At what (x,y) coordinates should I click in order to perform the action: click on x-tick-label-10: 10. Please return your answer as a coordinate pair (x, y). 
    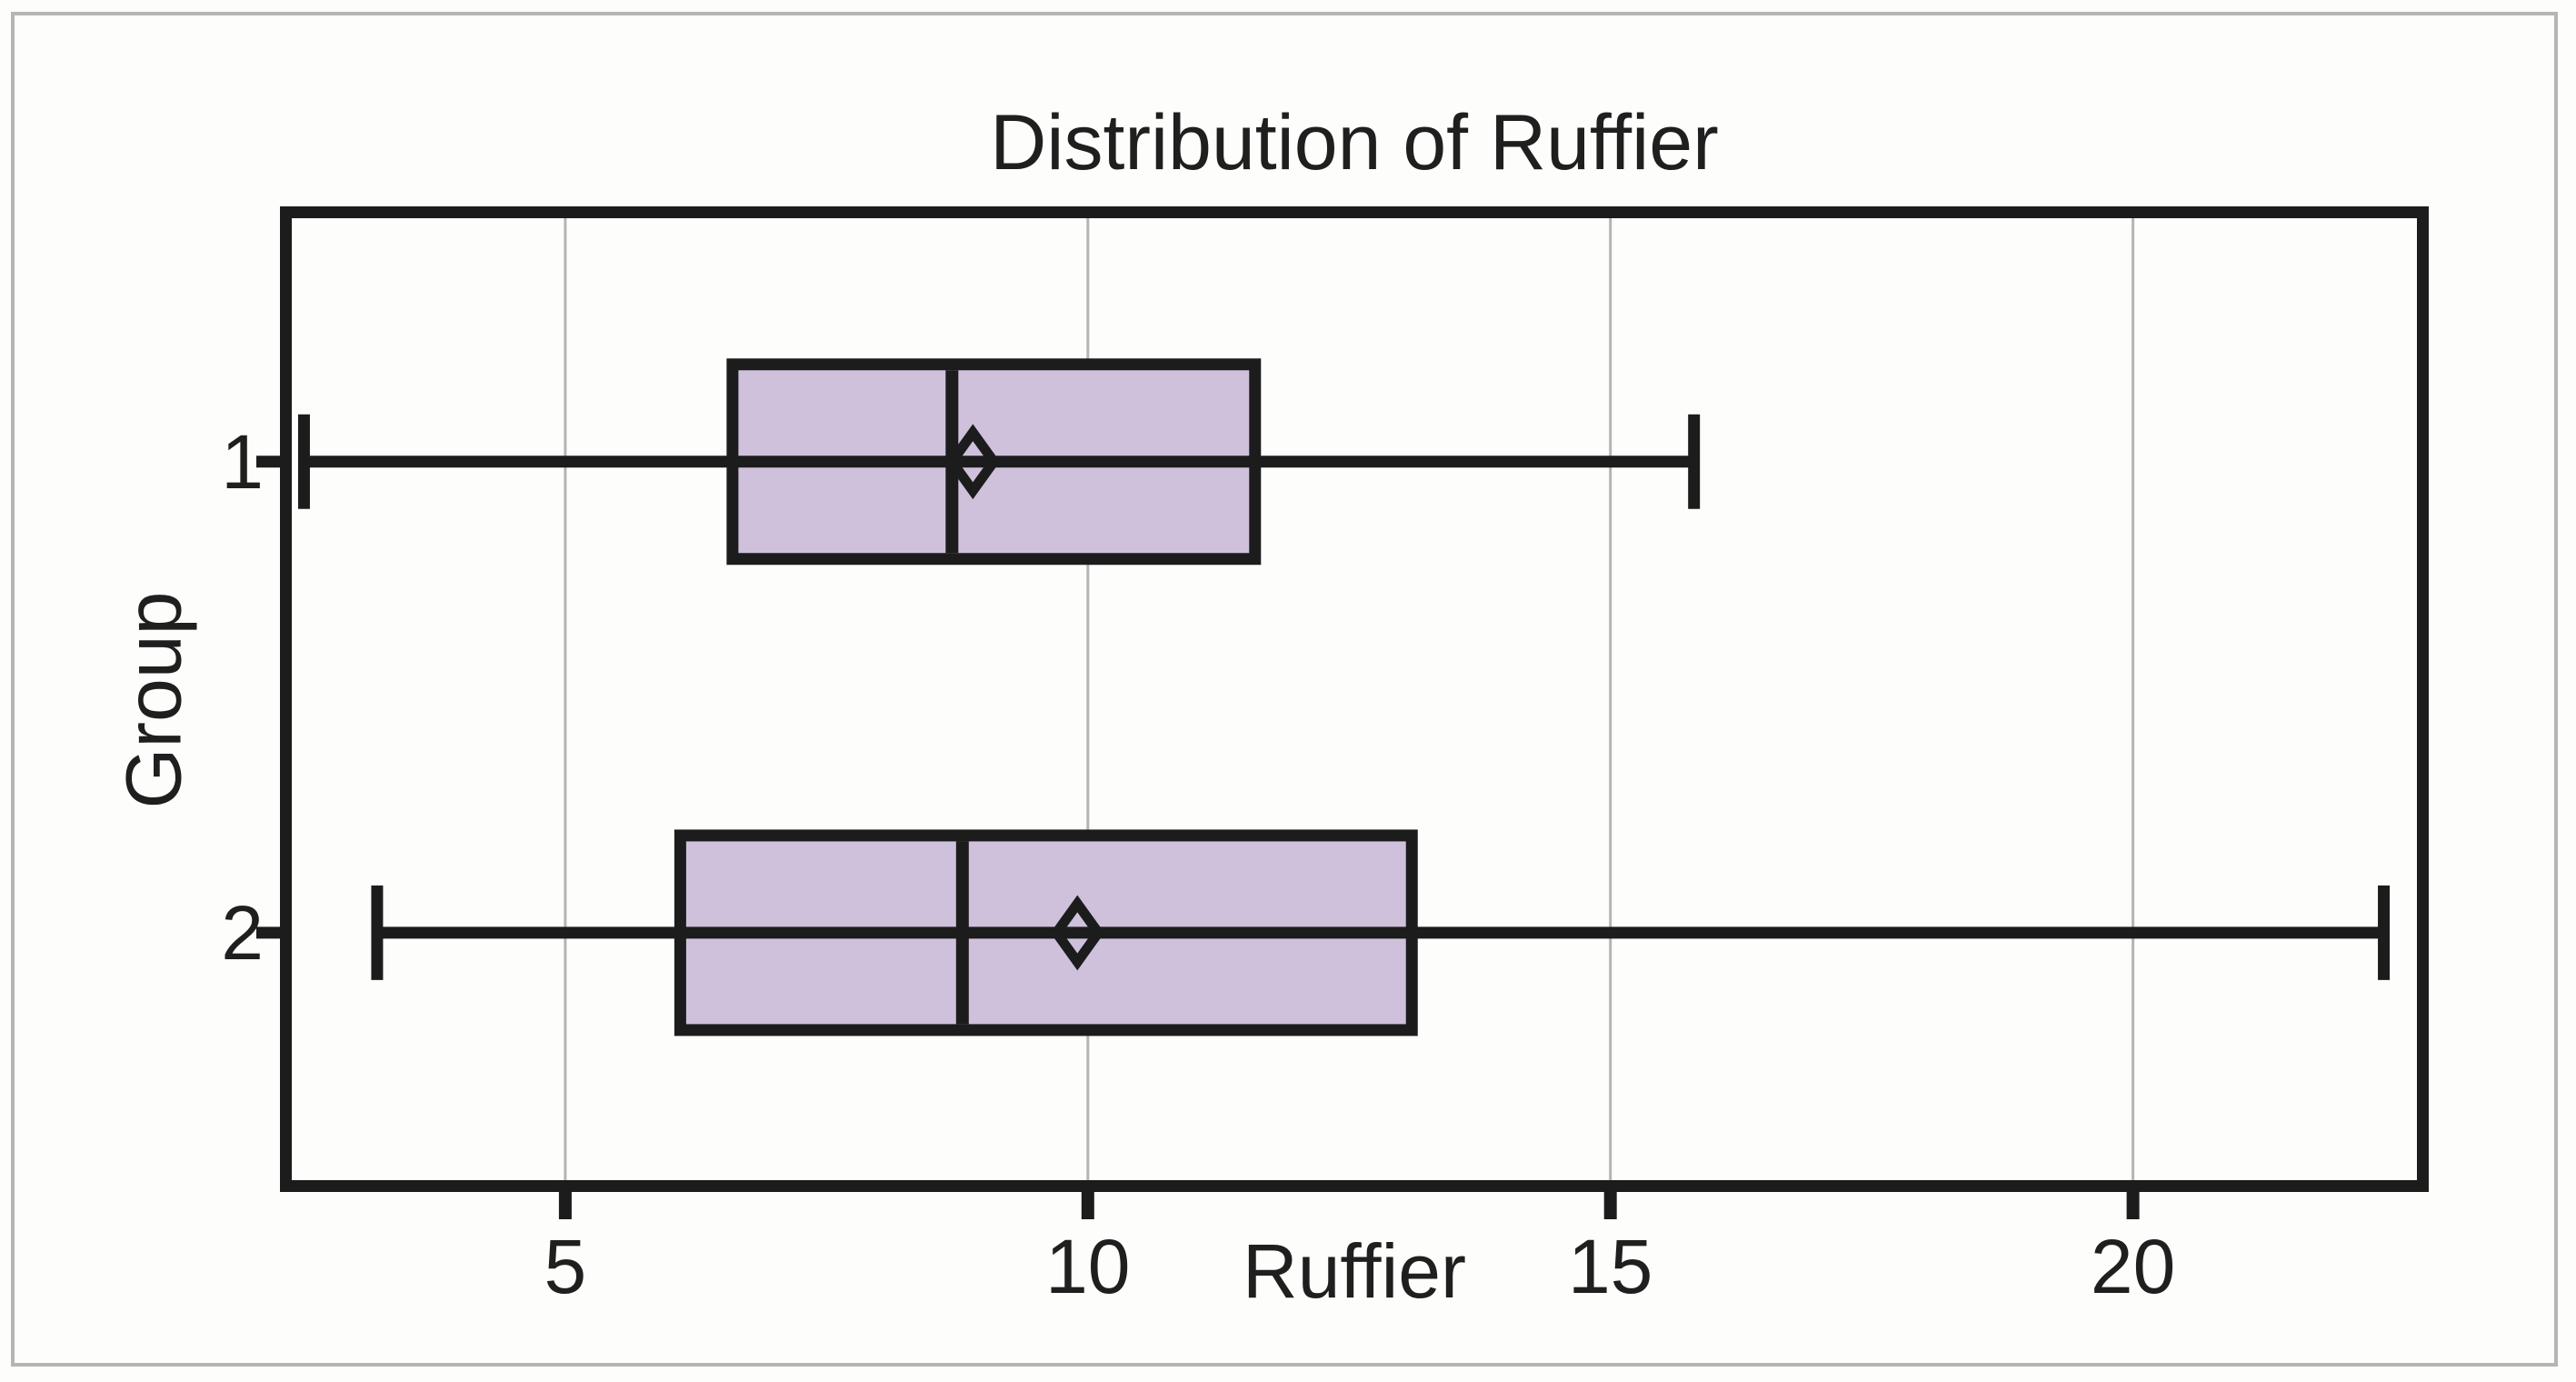
    Looking at the image, I should click on (1088, 1266).